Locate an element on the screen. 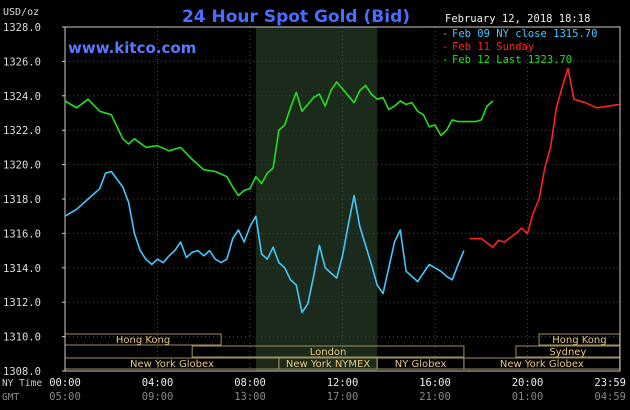 Image resolution: width=630 pixels, height=410 pixels. x-tick-label-gmt: 05:00 is located at coordinates (65, 397).